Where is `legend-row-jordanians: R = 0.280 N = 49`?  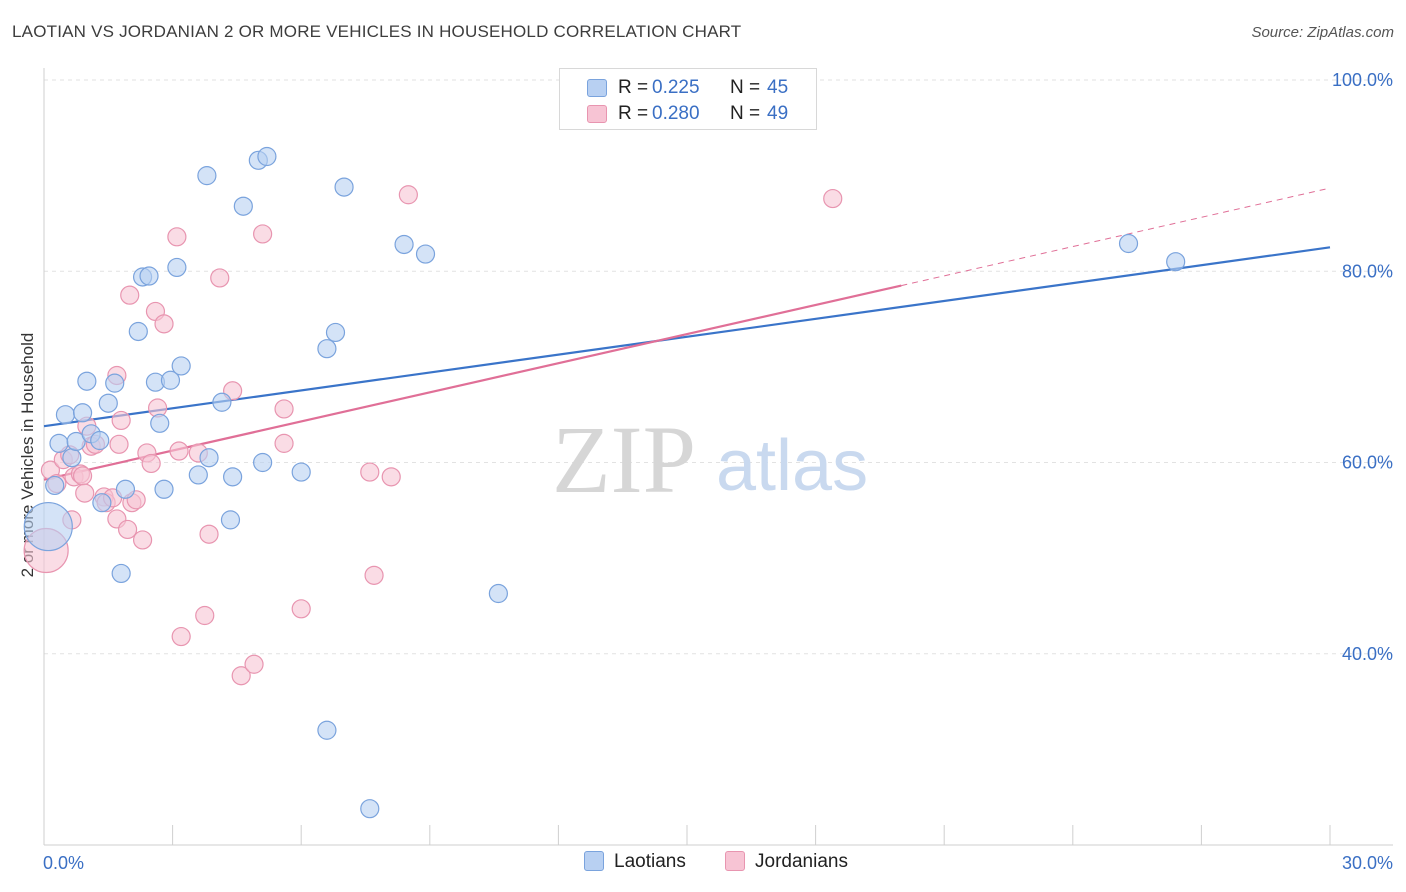 legend-row-jordanians: R = 0.280 N = 49 is located at coordinates (688, 114).